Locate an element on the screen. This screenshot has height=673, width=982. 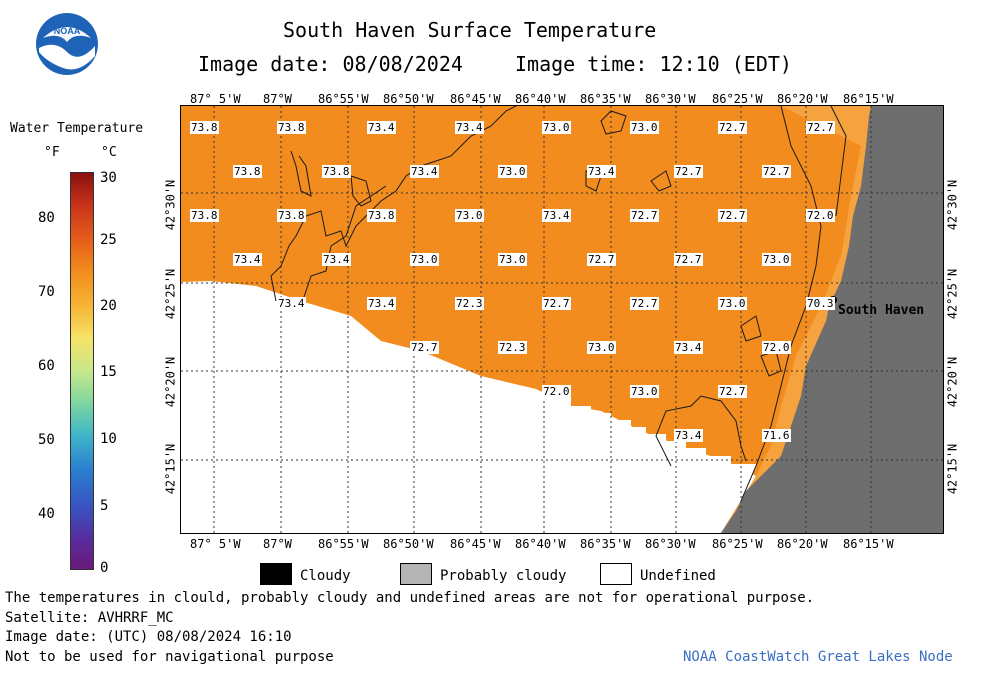
noaa-logo: NOAA is located at coordinates (67, 44).